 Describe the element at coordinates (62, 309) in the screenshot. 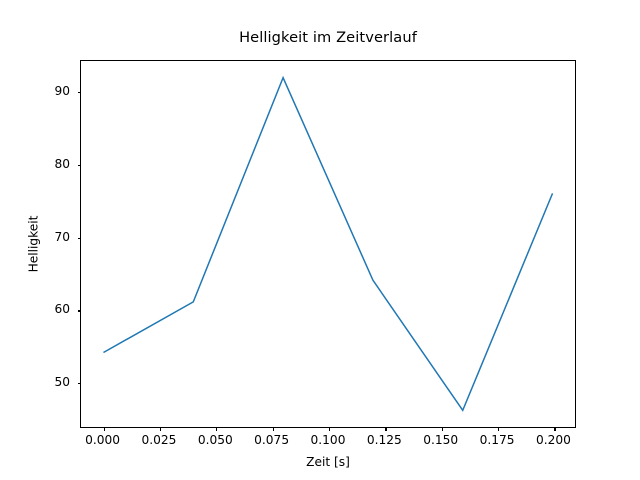

I see `y-tick-label-text: 60` at that location.